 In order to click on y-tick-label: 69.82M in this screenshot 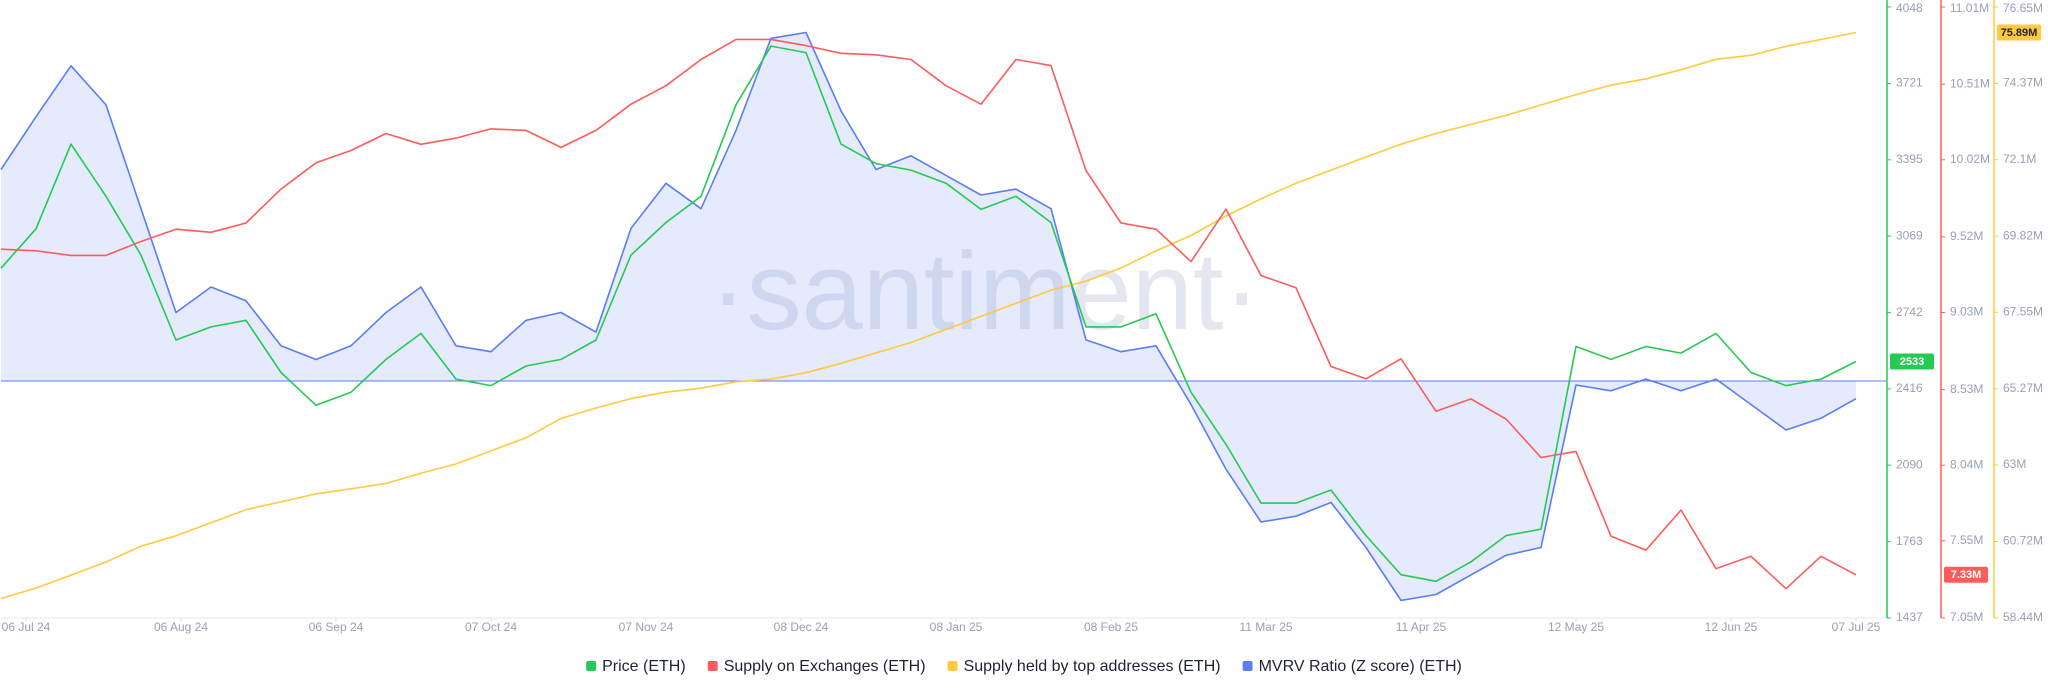, I will do `click(2023, 235)`.